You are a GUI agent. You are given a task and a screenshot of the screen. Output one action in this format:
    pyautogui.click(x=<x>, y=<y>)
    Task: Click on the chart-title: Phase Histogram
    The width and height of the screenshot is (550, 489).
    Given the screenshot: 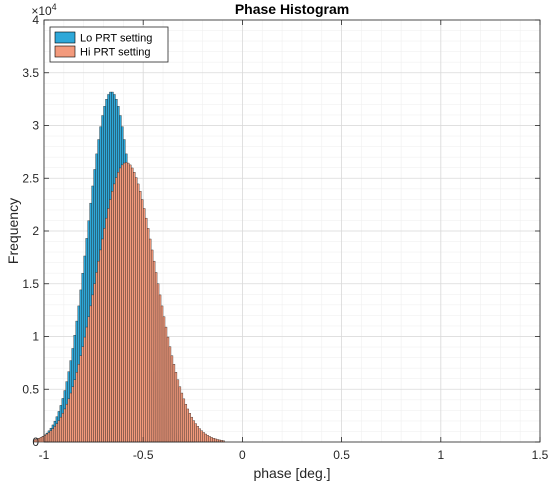 What is the action you would take?
    pyautogui.click(x=292, y=9)
    